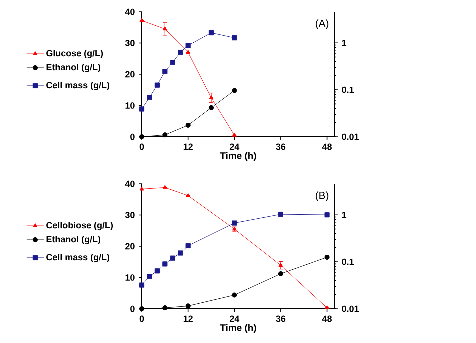 The height and width of the screenshot is (343, 476). Describe the element at coordinates (75, 54) in the screenshot. I see `legend-label: Glucose (g/L)` at that location.